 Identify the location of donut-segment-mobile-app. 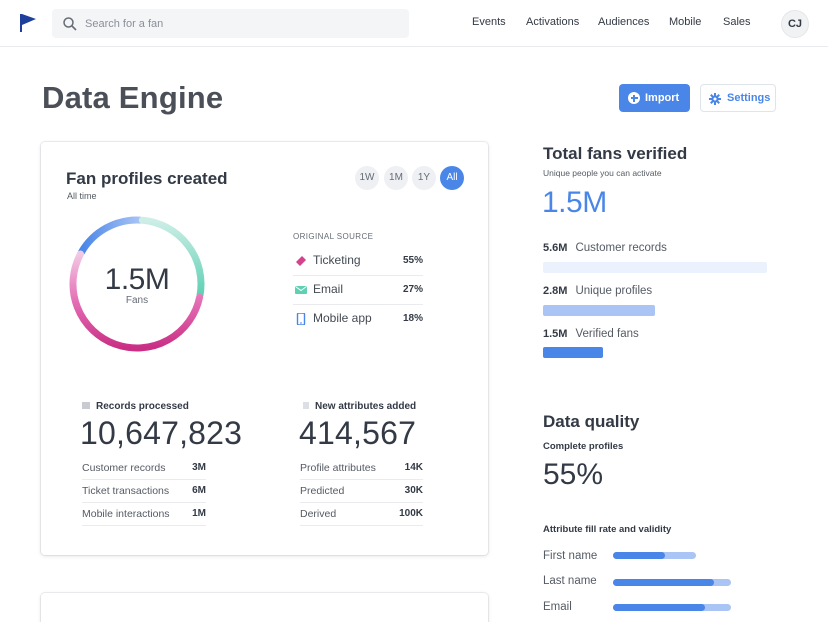
(111, 236).